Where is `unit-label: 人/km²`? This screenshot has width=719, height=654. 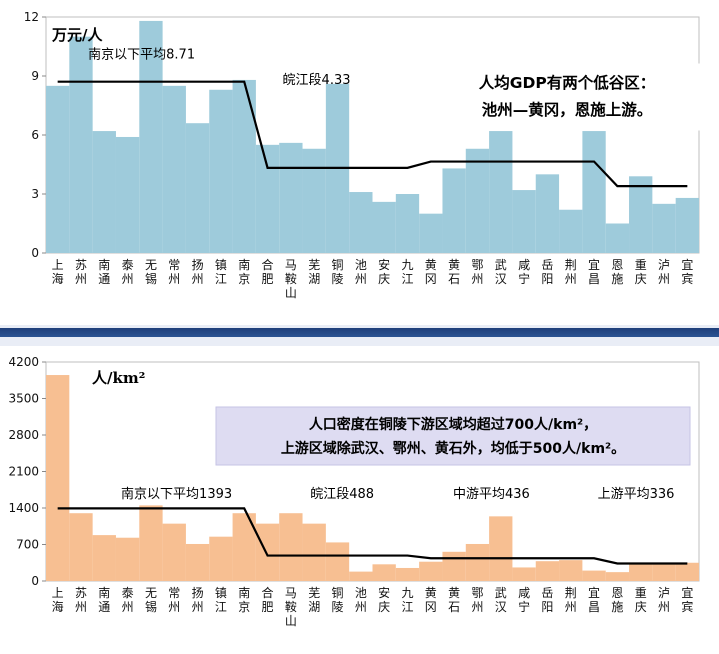 unit-label: 人/km² is located at coordinates (118, 378).